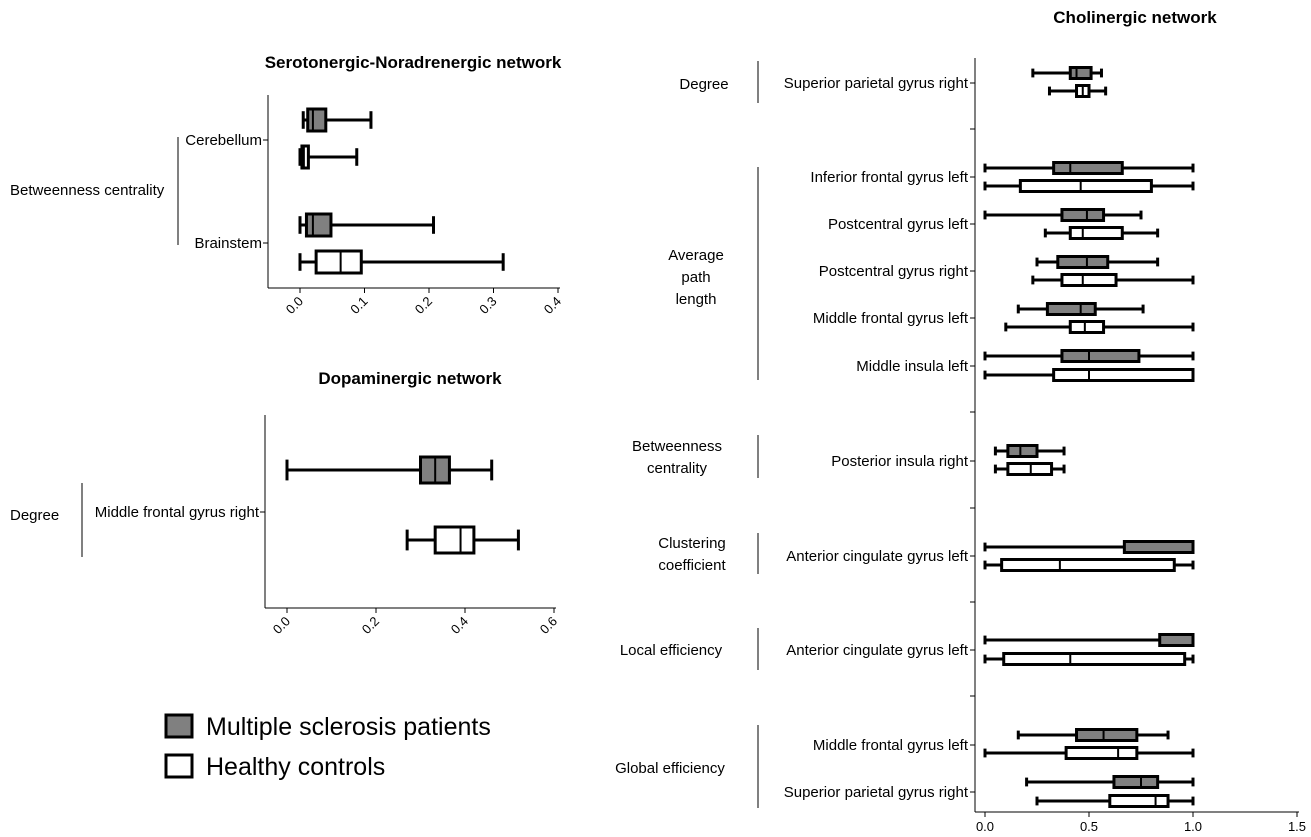 The height and width of the screenshot is (837, 1311). Describe the element at coordinates (295, 767) in the screenshot. I see `legend-label-controls: Healthy controls` at that location.